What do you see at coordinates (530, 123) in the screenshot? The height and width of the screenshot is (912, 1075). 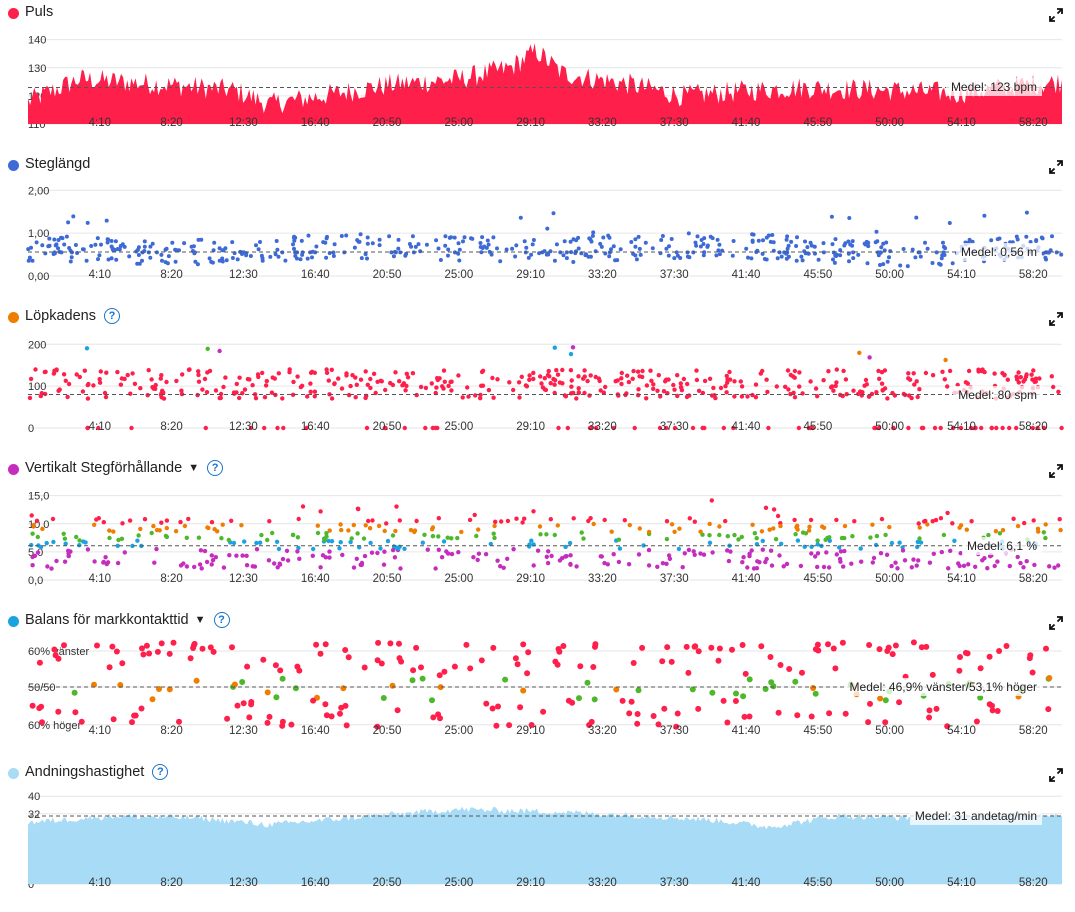 I see `x-tick-label: 29:10` at bounding box center [530, 123].